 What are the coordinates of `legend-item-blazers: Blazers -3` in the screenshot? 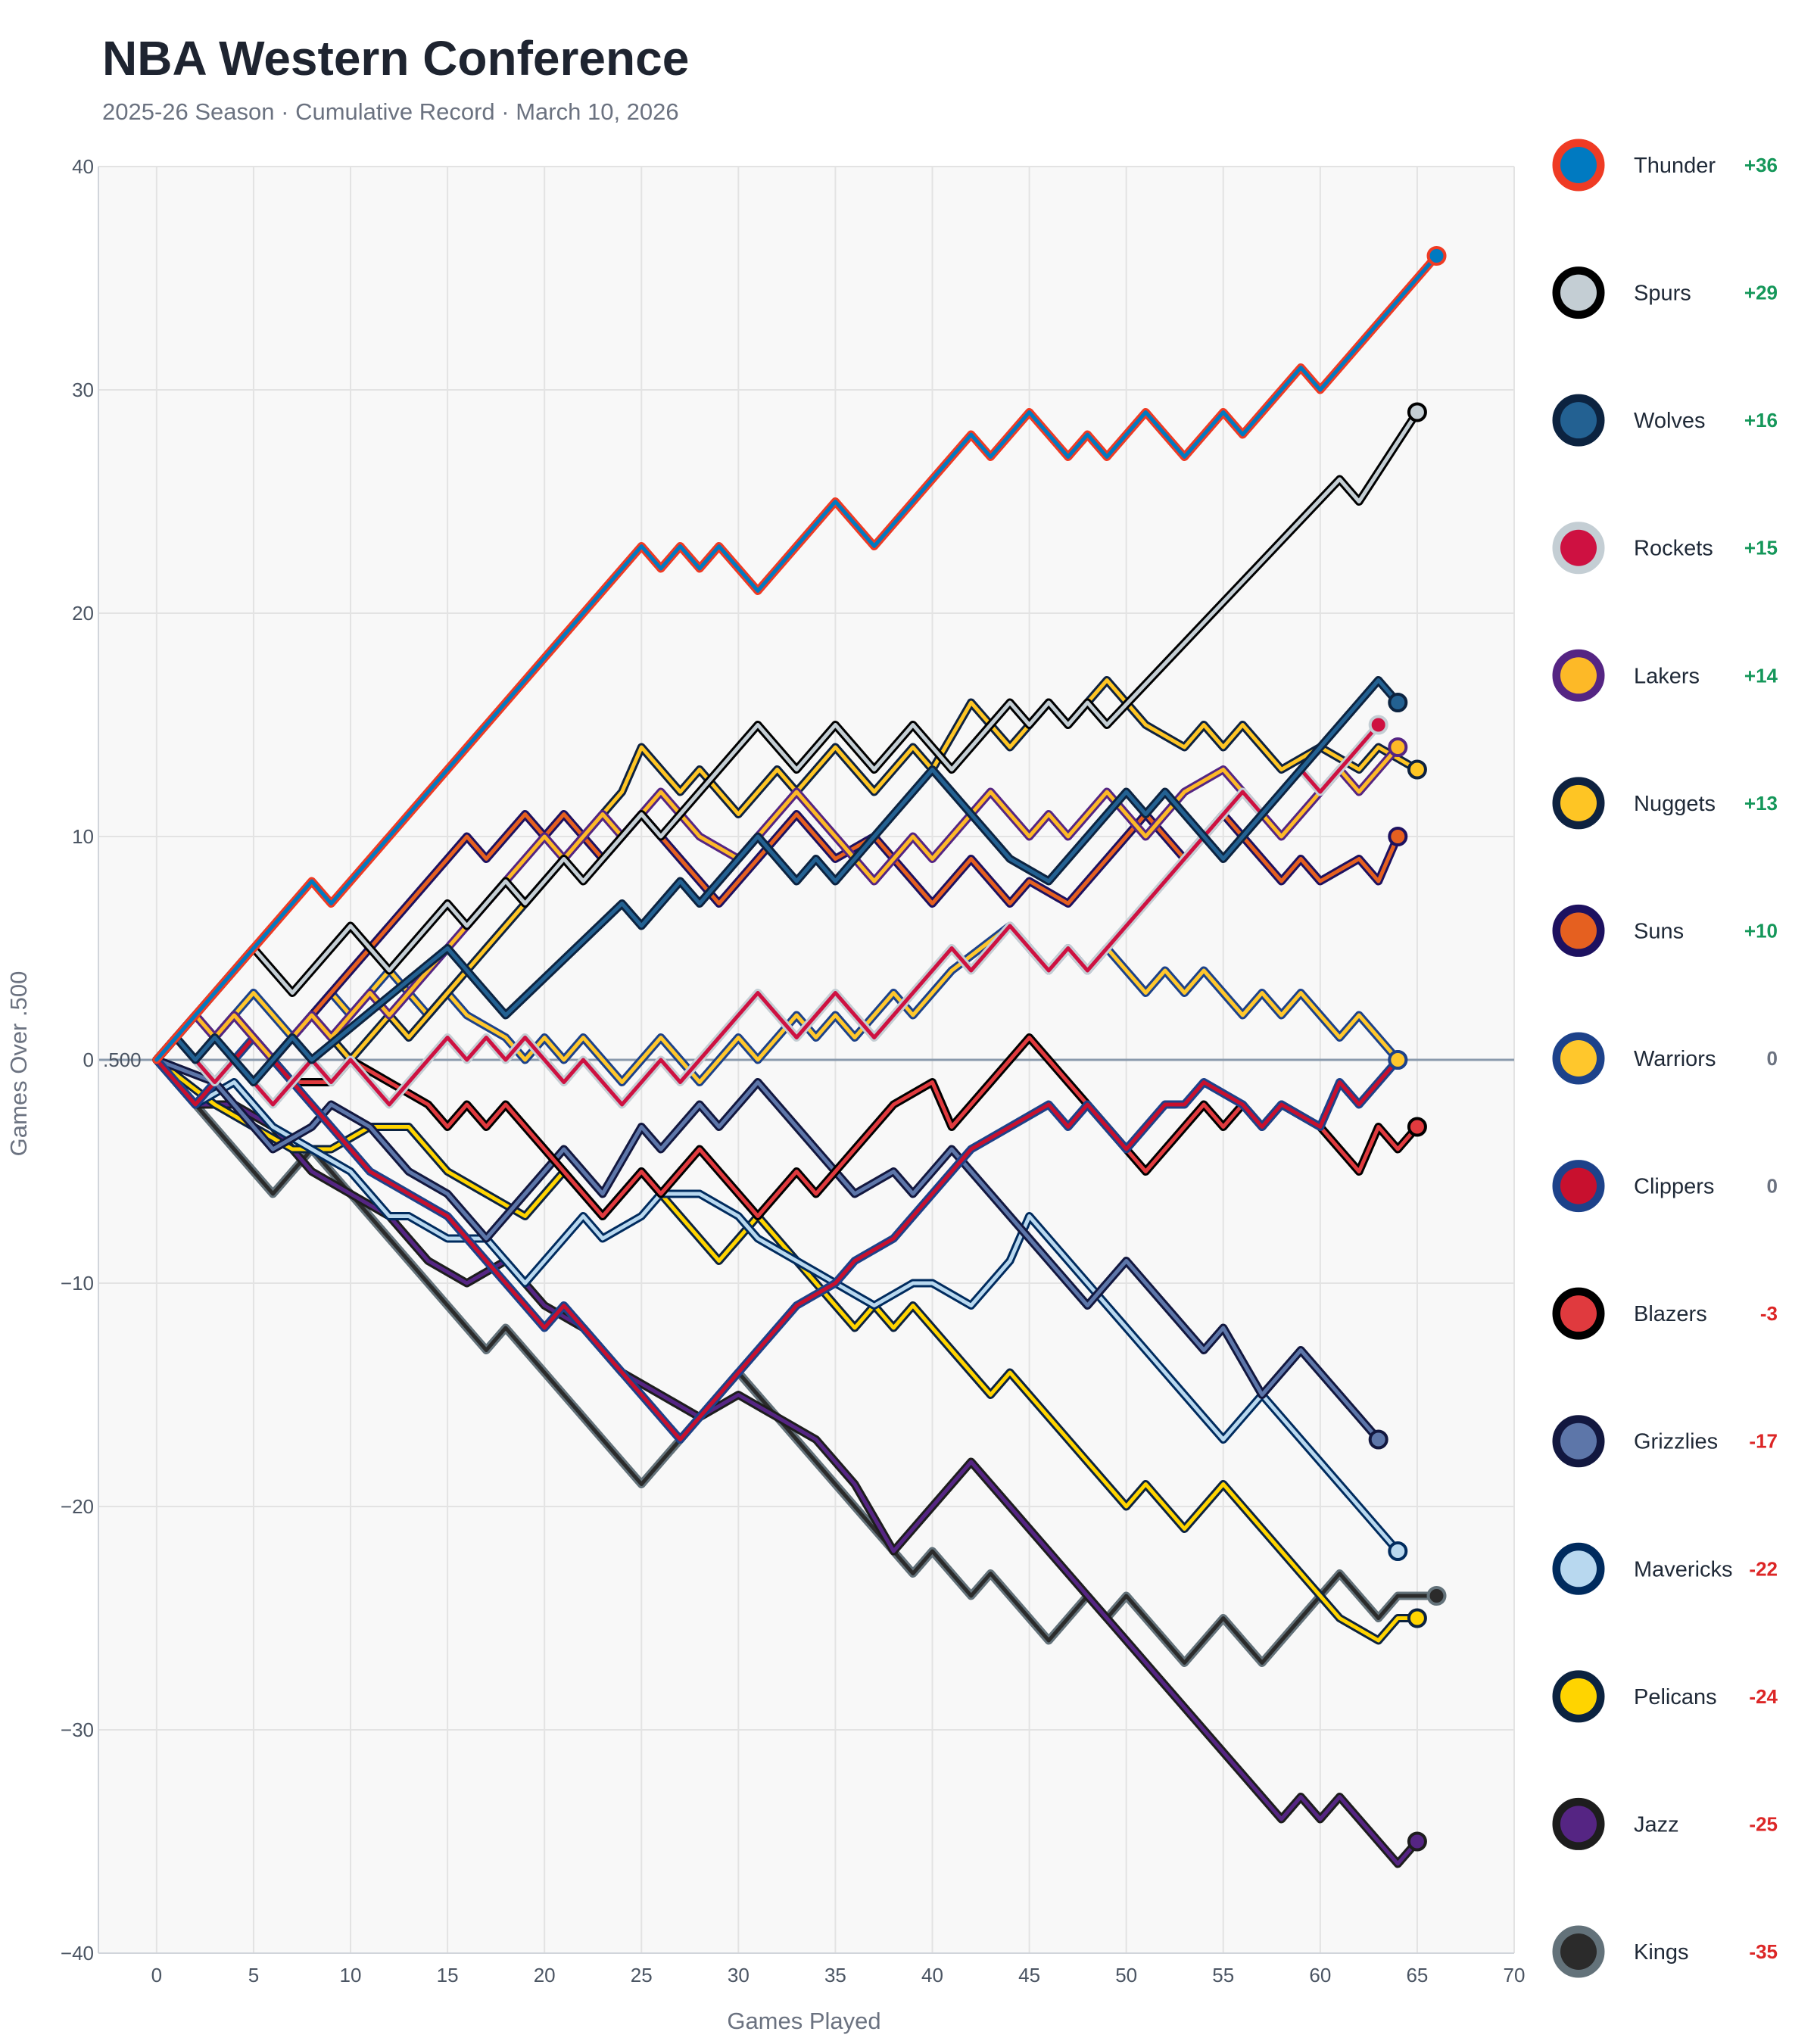 It's located at (1664, 1313).